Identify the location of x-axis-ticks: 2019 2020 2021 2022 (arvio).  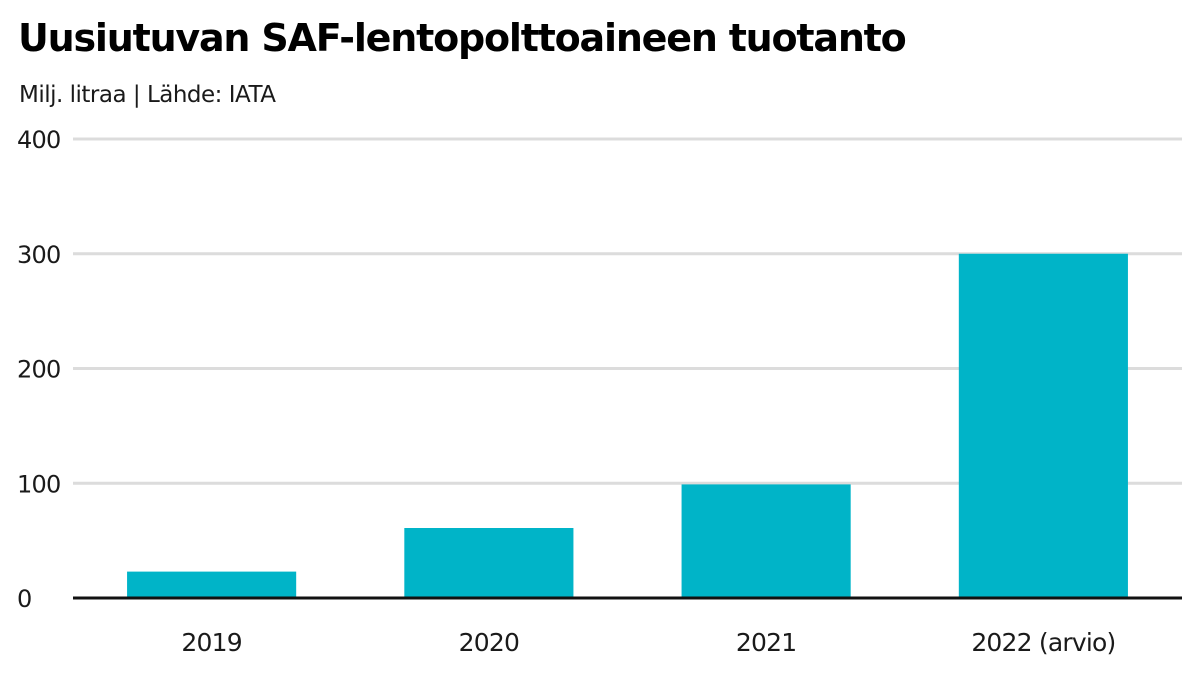
(648, 642).